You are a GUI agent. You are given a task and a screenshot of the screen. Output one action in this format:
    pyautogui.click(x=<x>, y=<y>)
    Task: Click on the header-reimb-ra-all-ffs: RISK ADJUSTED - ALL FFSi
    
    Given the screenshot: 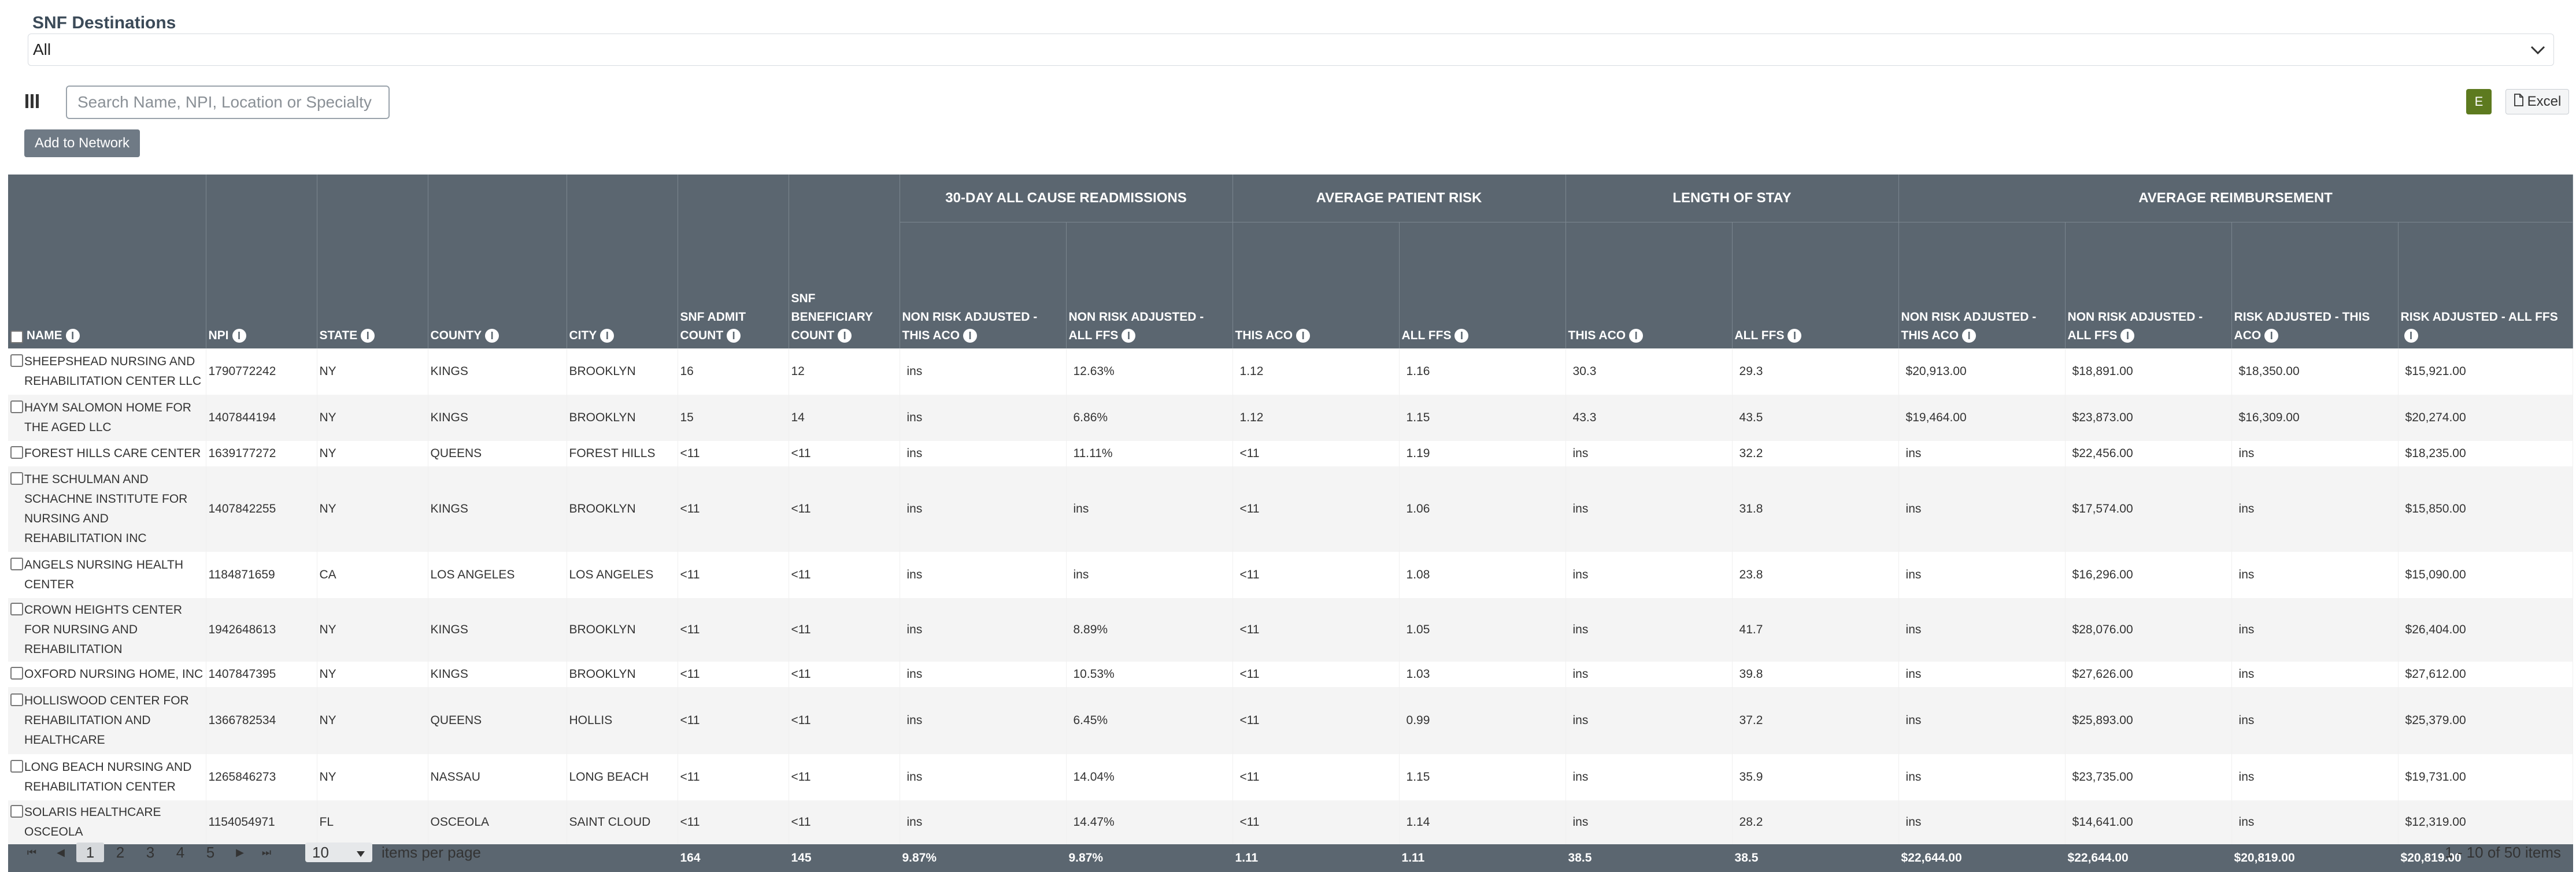 What is the action you would take?
    pyautogui.click(x=2485, y=285)
    